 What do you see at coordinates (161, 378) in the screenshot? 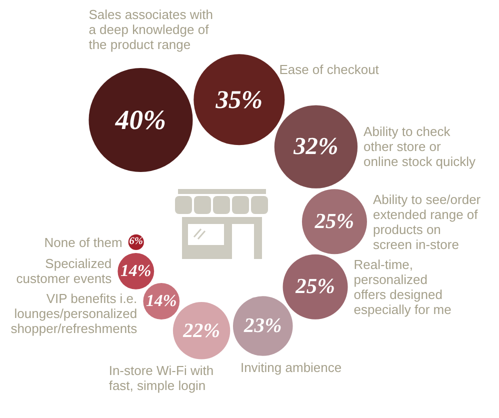
I see `category-label: In-store Wi-Fi with fast, simple login` at bounding box center [161, 378].